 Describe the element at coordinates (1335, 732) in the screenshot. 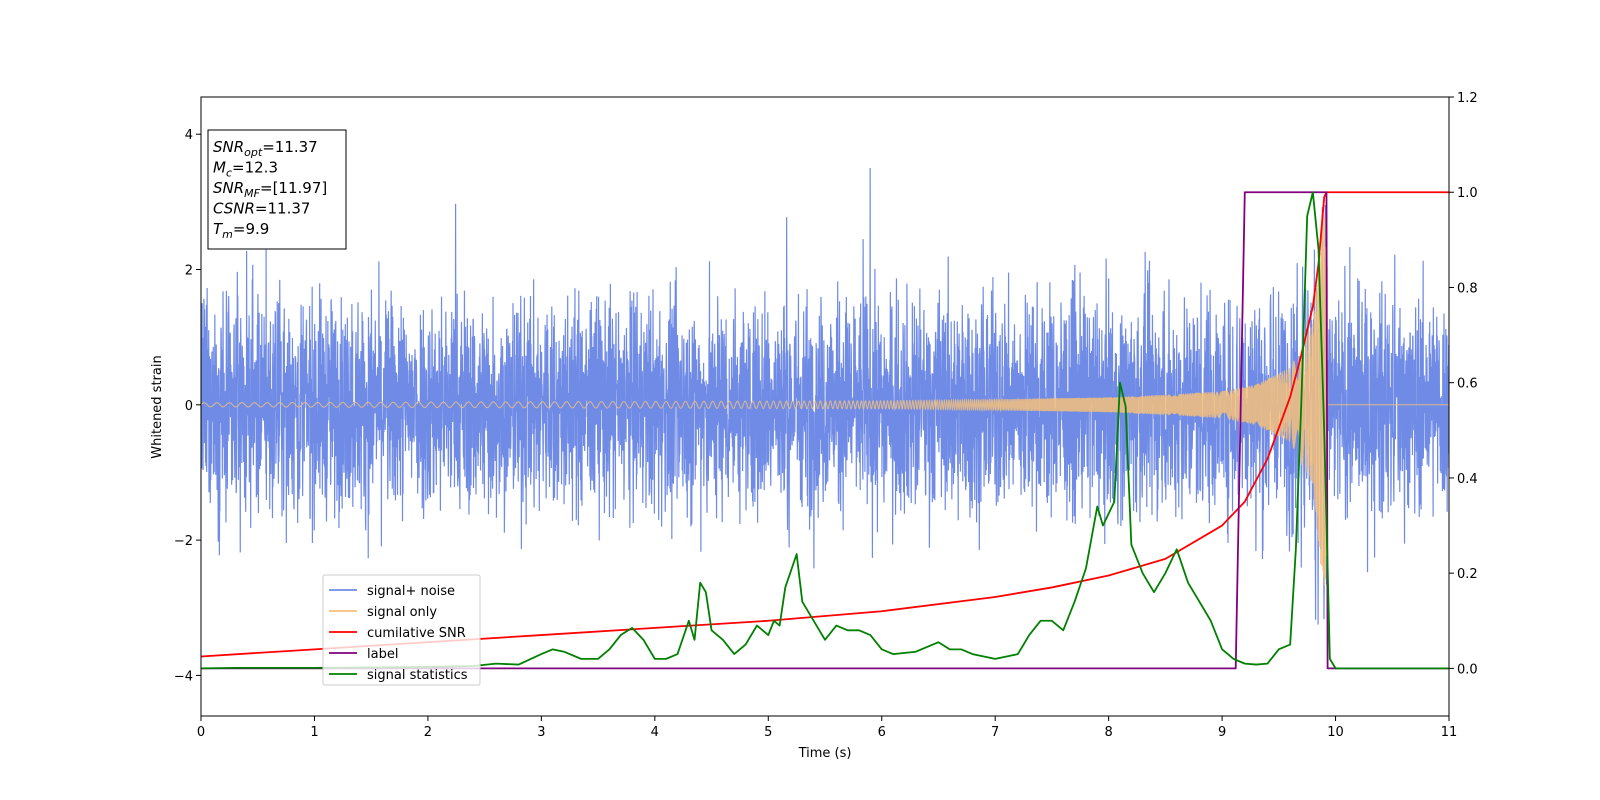

I see `x-tick-label: 10` at that location.